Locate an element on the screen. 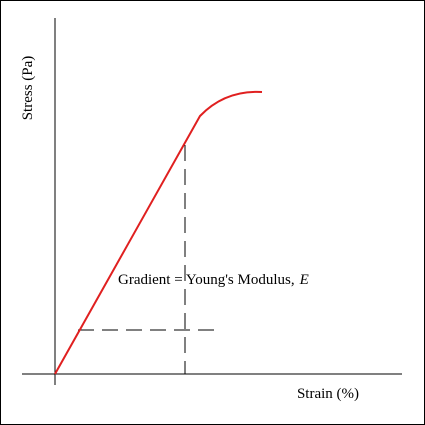  annotation-symbol: E is located at coordinates (304, 280).